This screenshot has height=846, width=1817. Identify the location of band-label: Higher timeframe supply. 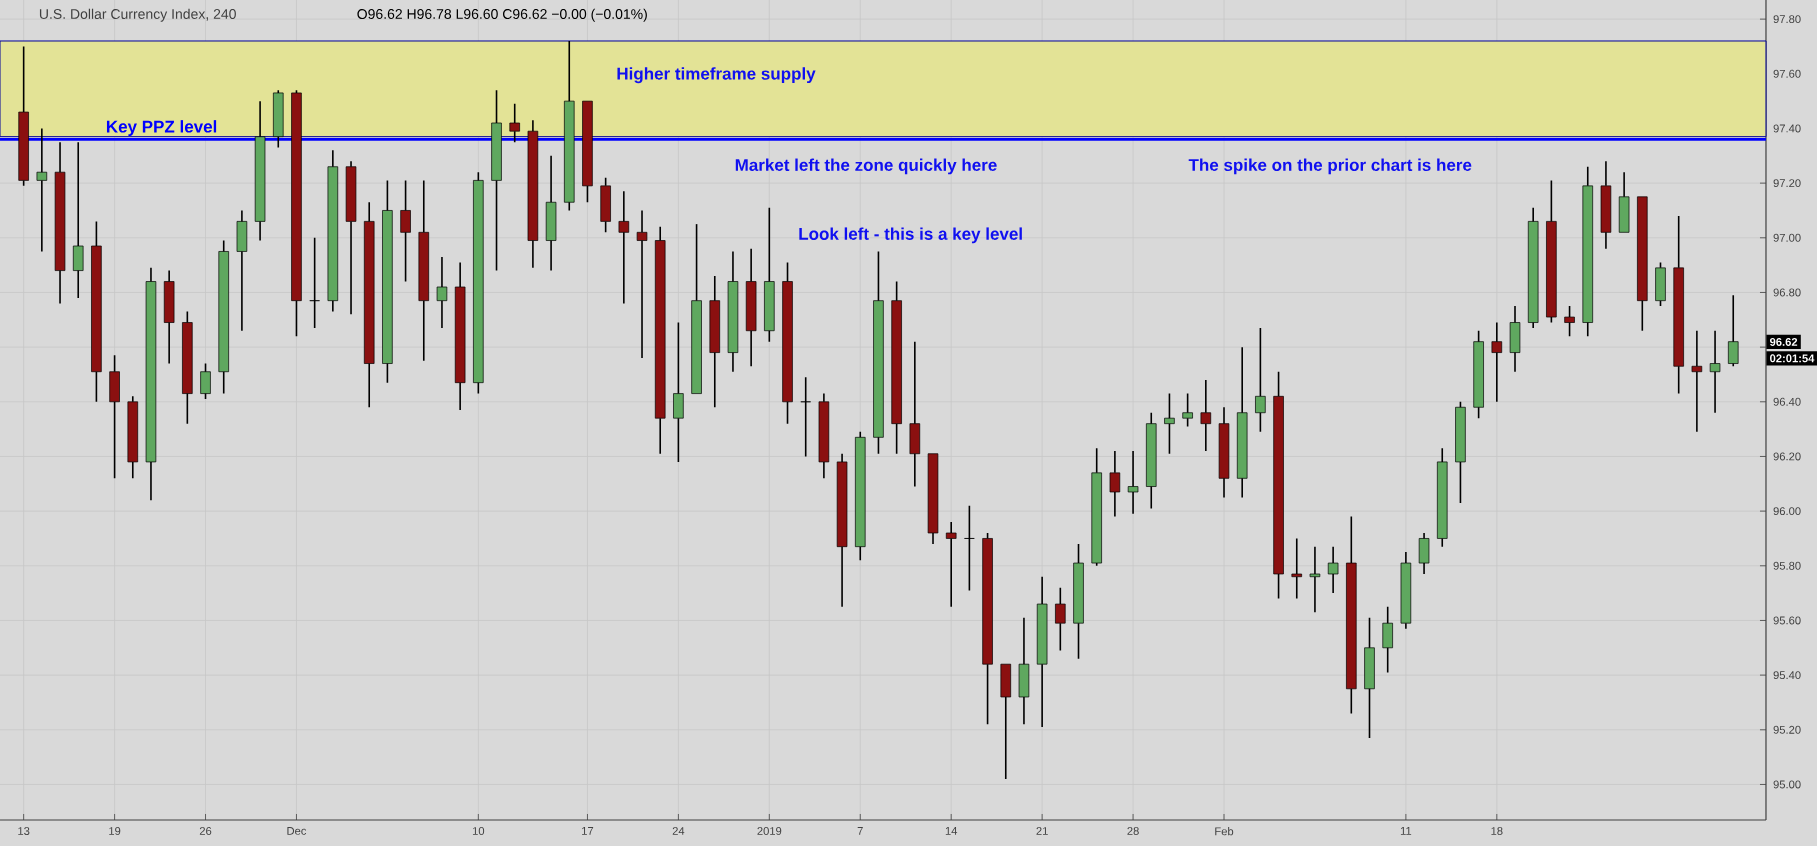
(716, 75).